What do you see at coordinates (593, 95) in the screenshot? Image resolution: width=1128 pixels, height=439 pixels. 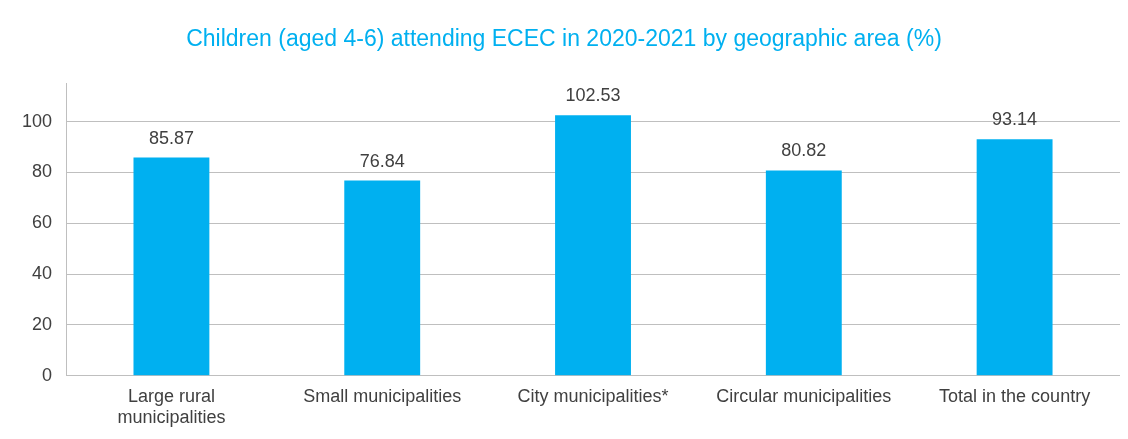 I see `data-label: 102.53` at bounding box center [593, 95].